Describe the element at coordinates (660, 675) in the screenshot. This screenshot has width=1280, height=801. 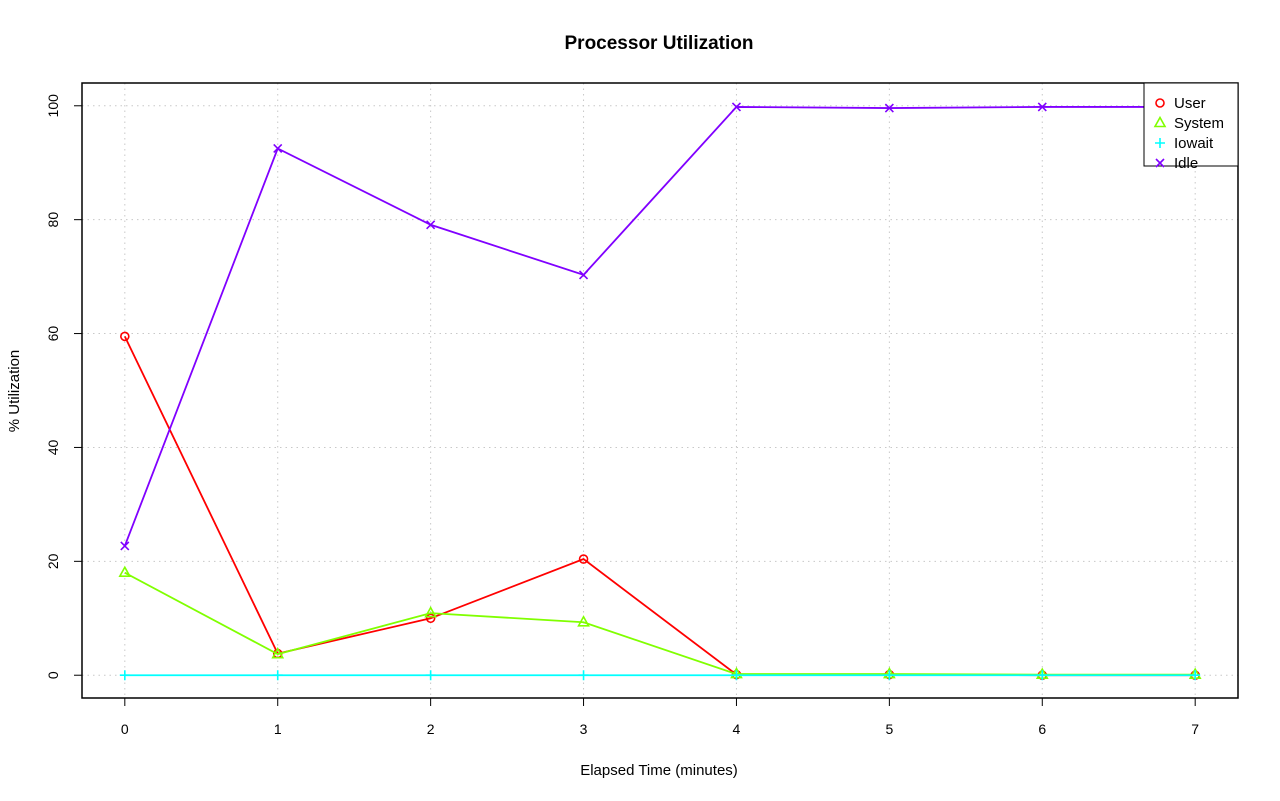
I see `series-iowait` at that location.